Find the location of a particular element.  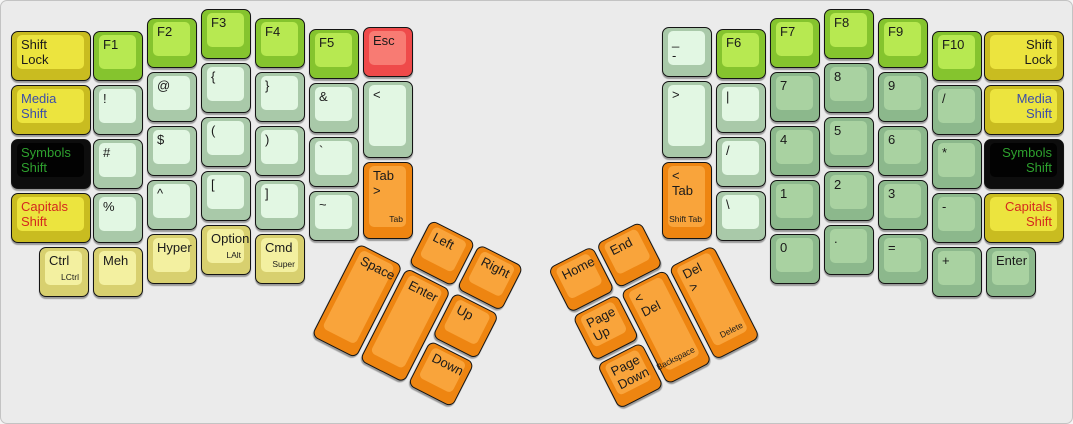

key-label: Tab > is located at coordinates (383, 183).